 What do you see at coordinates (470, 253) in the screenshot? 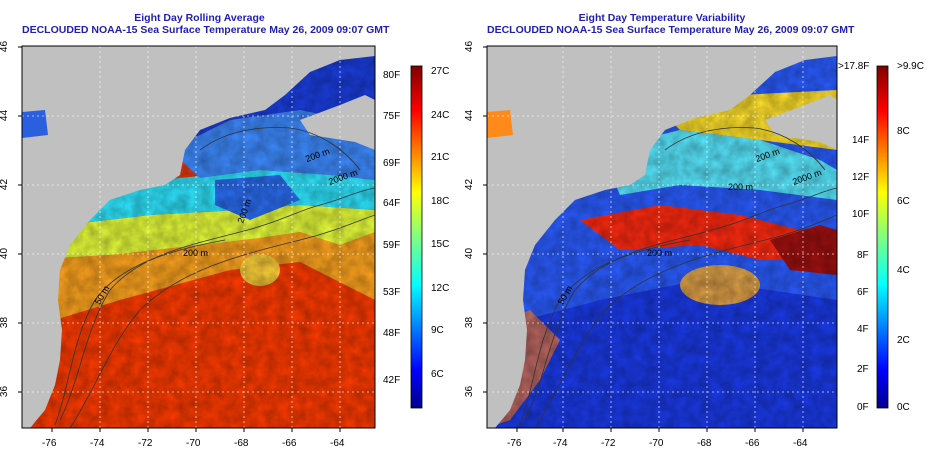
I see `right-ytick: 40` at bounding box center [470, 253].